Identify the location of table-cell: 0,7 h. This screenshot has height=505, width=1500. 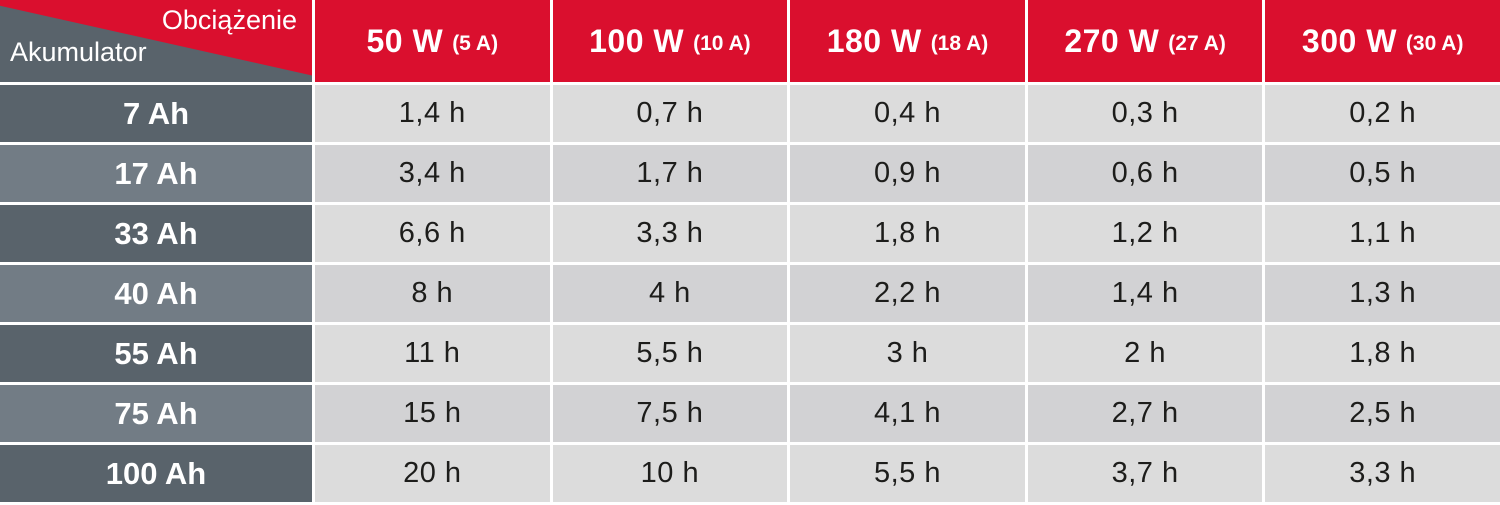
(670, 113).